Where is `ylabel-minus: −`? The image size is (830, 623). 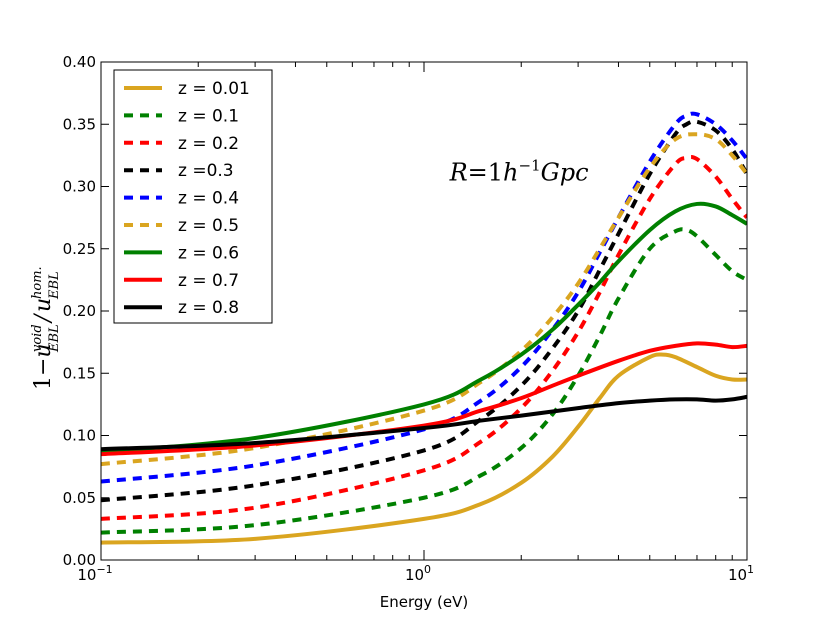
ylabel-minus: − is located at coordinates (43, 367).